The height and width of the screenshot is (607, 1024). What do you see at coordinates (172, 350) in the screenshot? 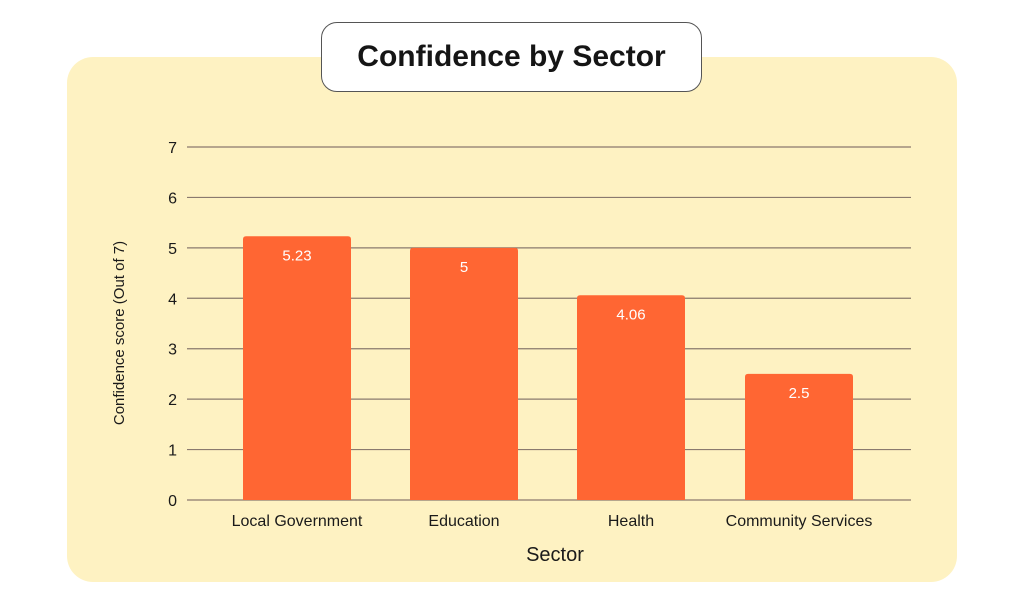
I see `y-tick-label: 3` at bounding box center [172, 350].